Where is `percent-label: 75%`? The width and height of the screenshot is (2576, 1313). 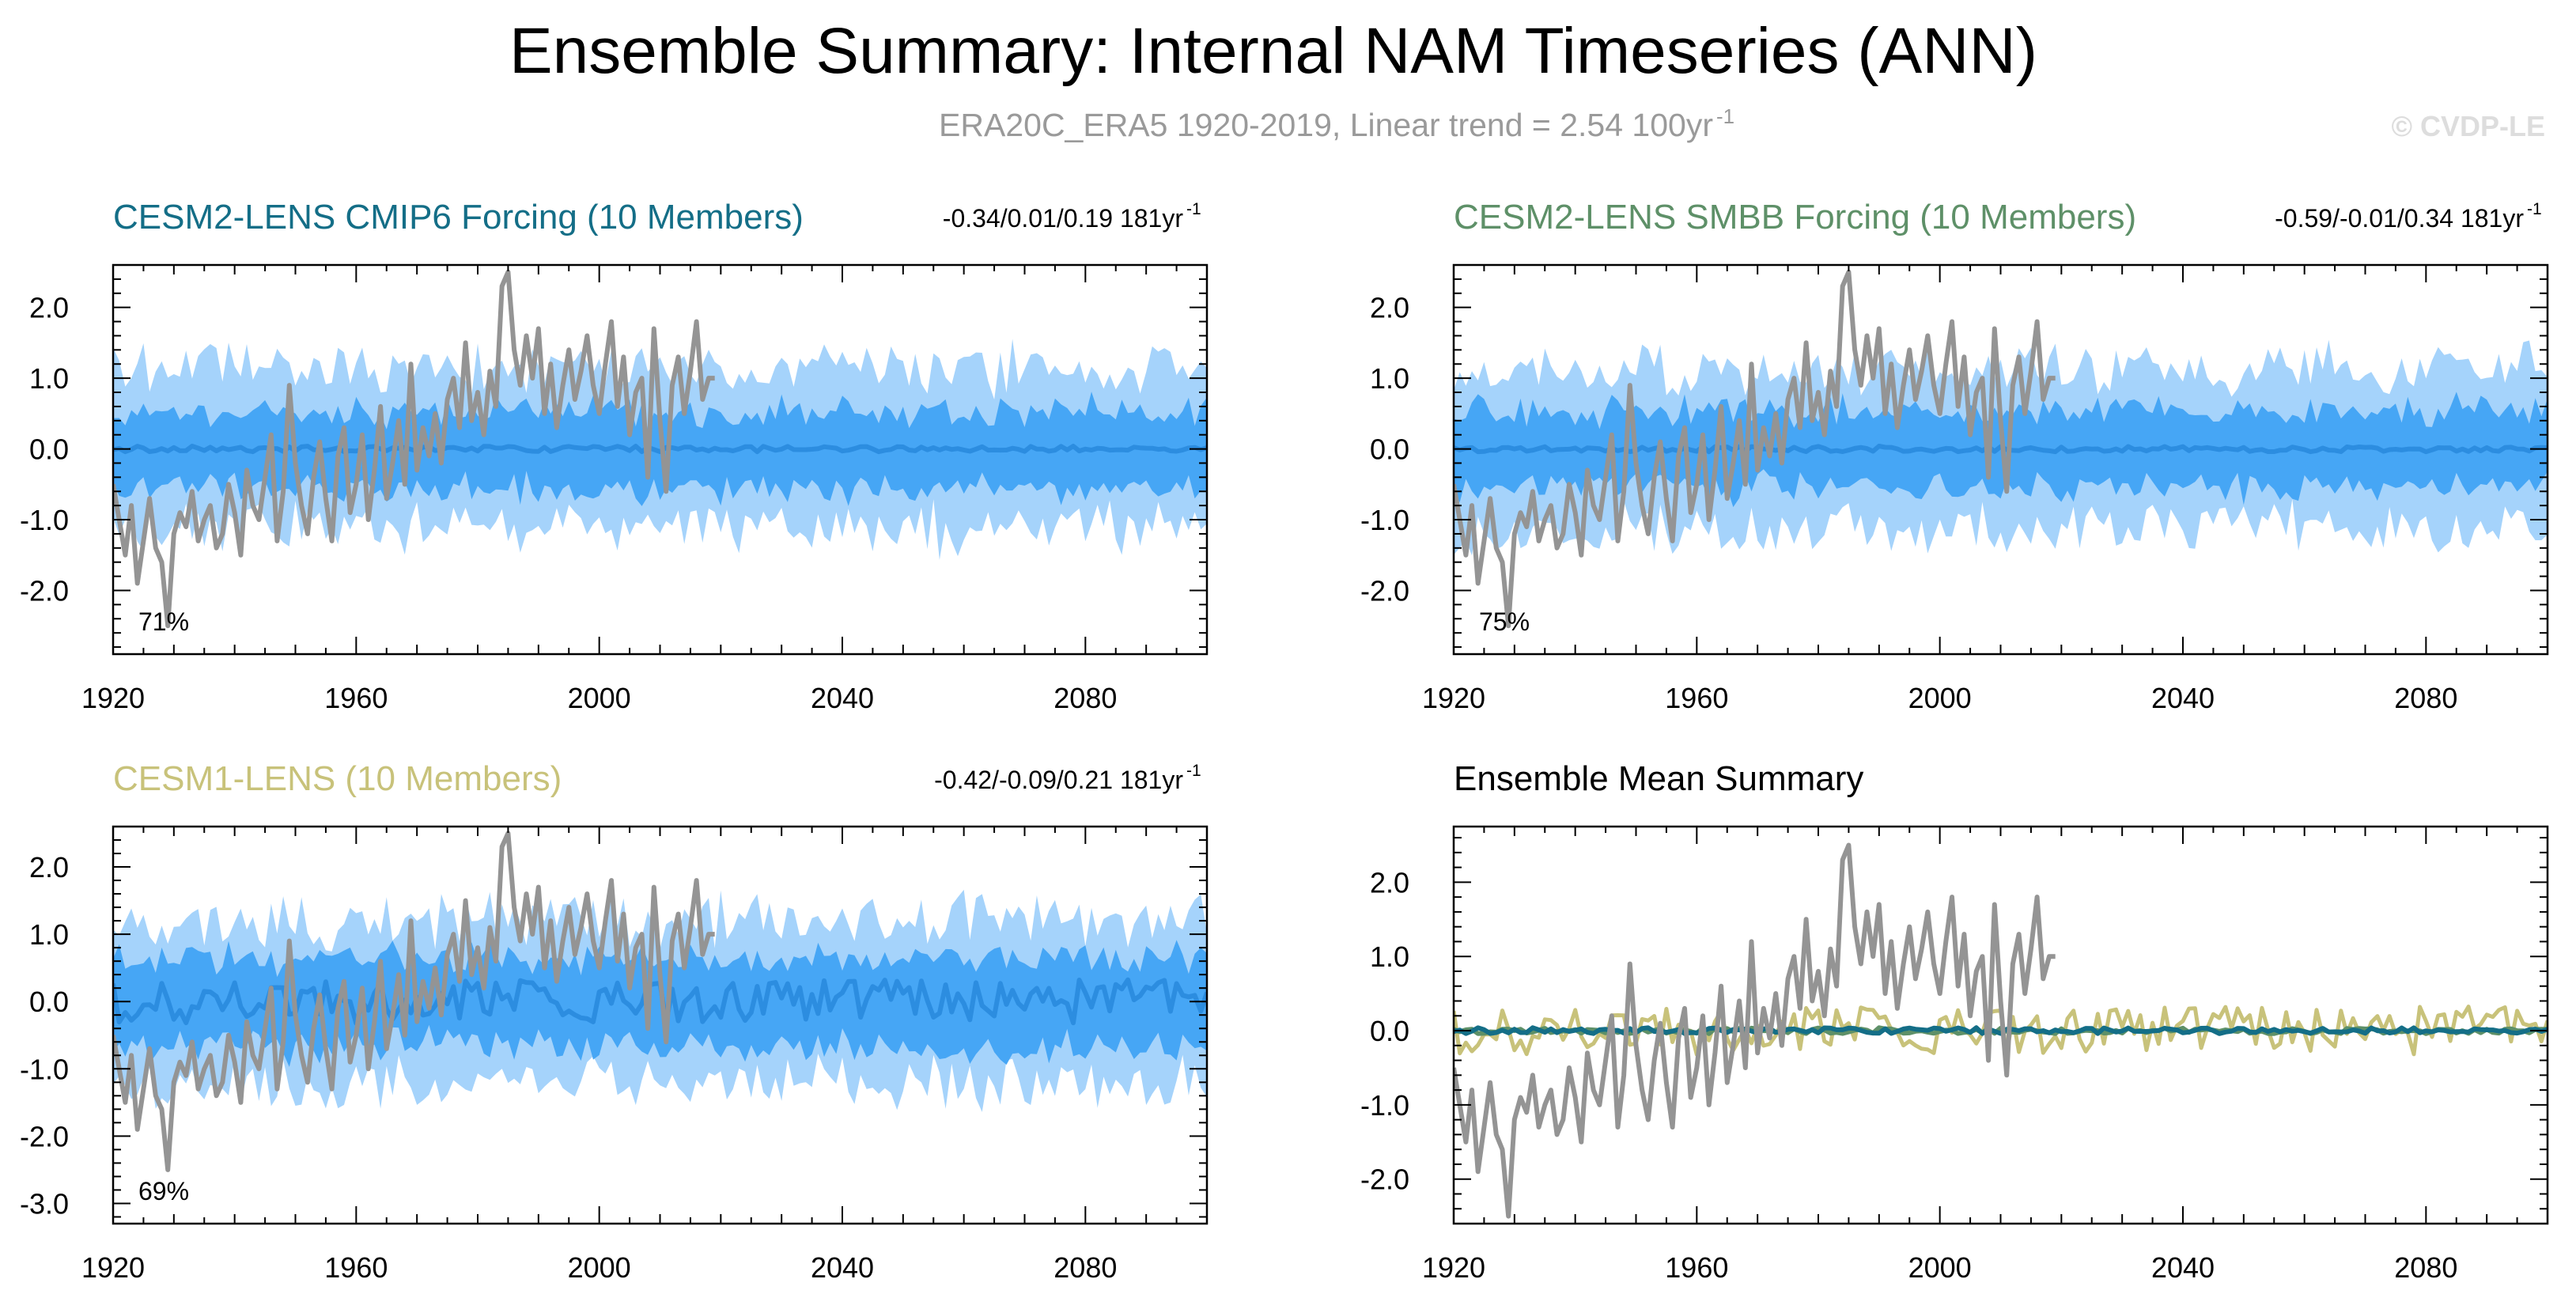 percent-label: 75% is located at coordinates (1505, 621).